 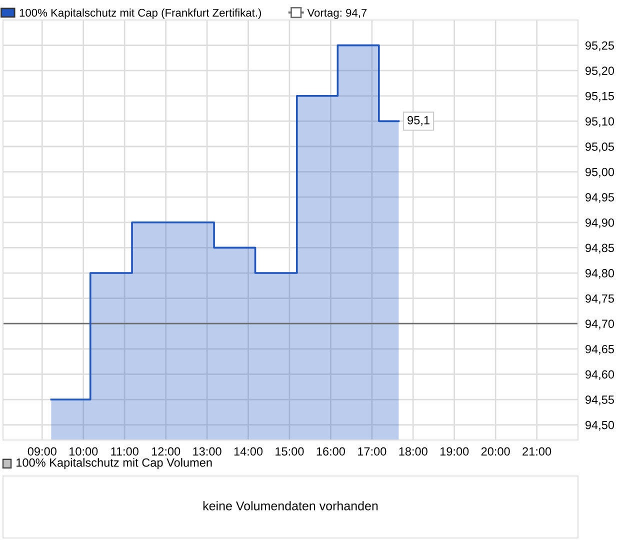 What do you see at coordinates (413, 451) in the screenshot?
I see `x-tick-label: 18:00` at bounding box center [413, 451].